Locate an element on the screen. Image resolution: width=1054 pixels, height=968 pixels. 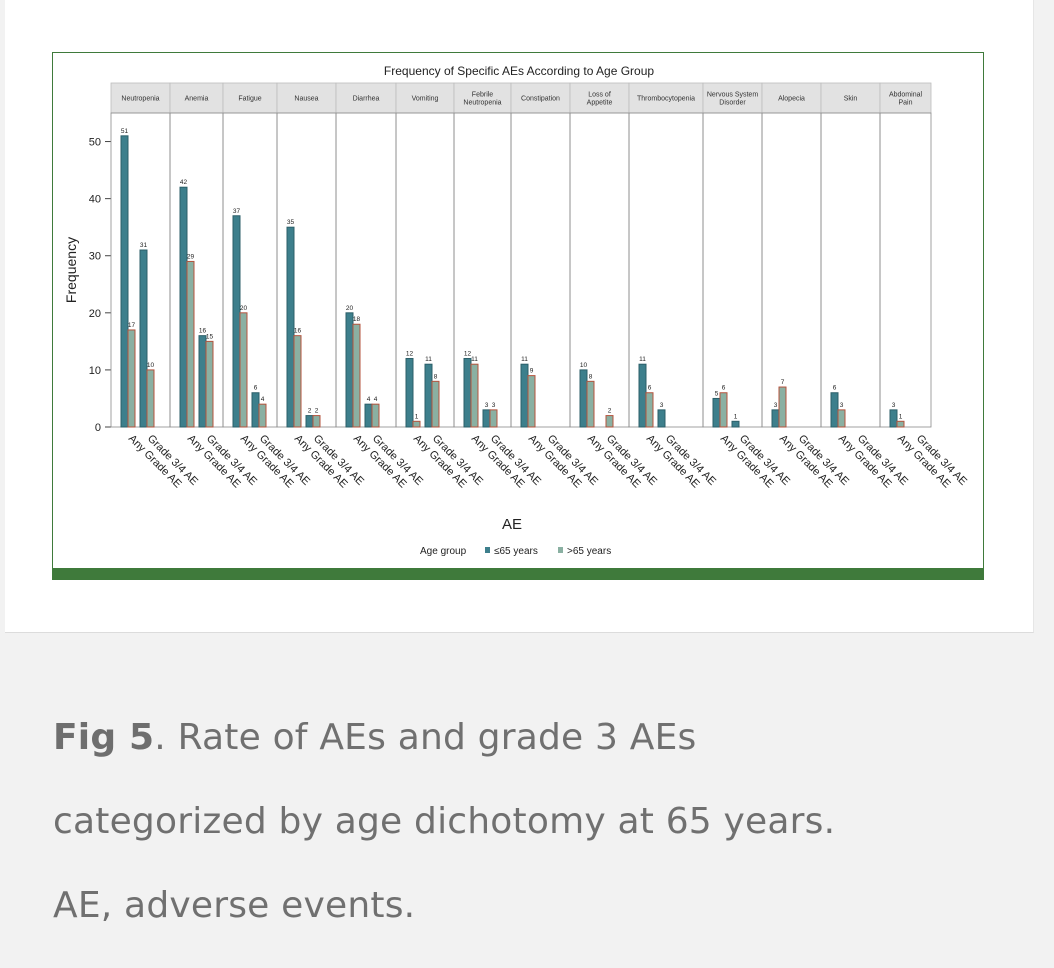
legend-swatch-le65 is located at coordinates (487, 550).